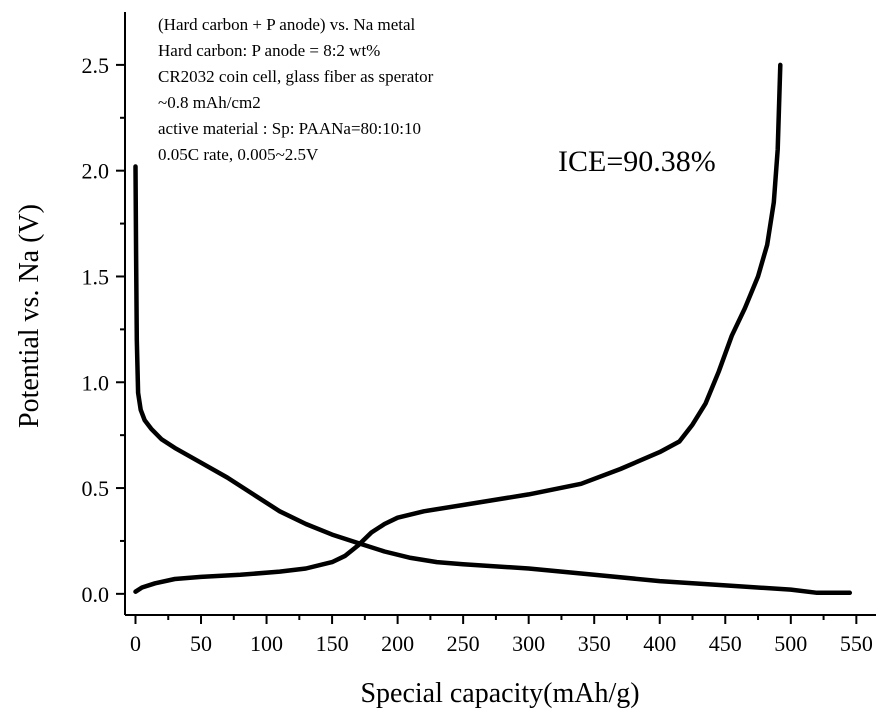 The width and height of the screenshot is (888, 715). Describe the element at coordinates (332, 643) in the screenshot. I see `x-tick-label: 150` at that location.